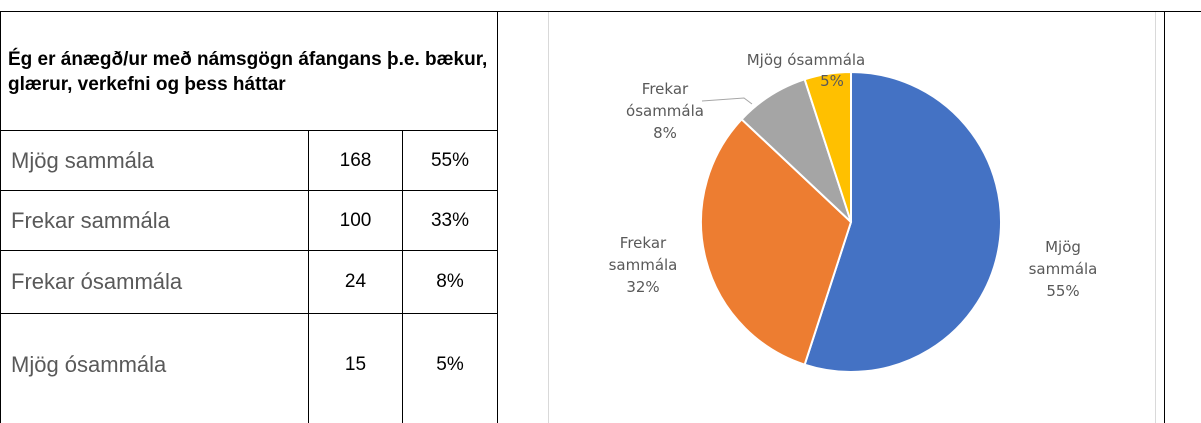  I want to click on table-number: 15, so click(355, 364).